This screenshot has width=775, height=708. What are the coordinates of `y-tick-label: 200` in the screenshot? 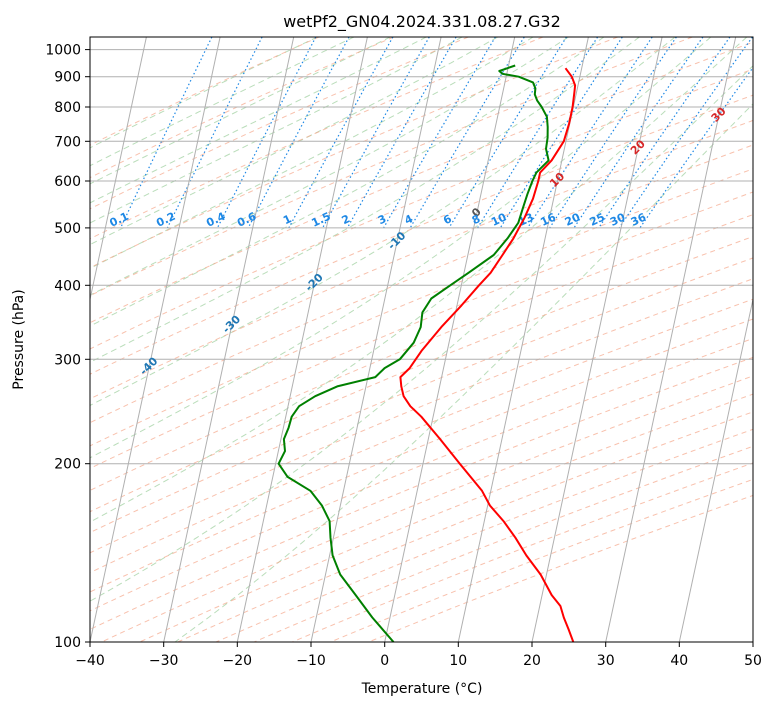 It's located at (67, 465).